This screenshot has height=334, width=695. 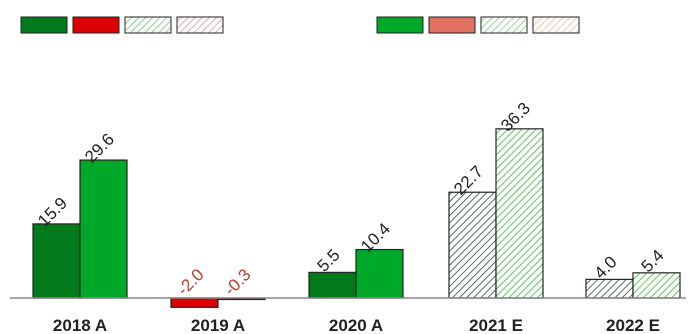 I want to click on bar-2018-a-series1, so click(x=56, y=261).